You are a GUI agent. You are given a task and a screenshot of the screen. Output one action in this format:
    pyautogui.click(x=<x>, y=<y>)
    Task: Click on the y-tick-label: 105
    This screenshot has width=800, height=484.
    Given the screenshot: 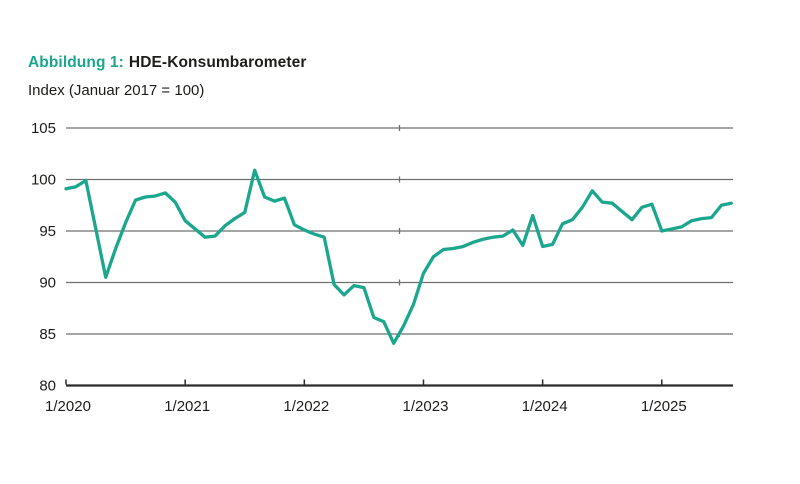 What is the action you would take?
    pyautogui.click(x=43, y=128)
    